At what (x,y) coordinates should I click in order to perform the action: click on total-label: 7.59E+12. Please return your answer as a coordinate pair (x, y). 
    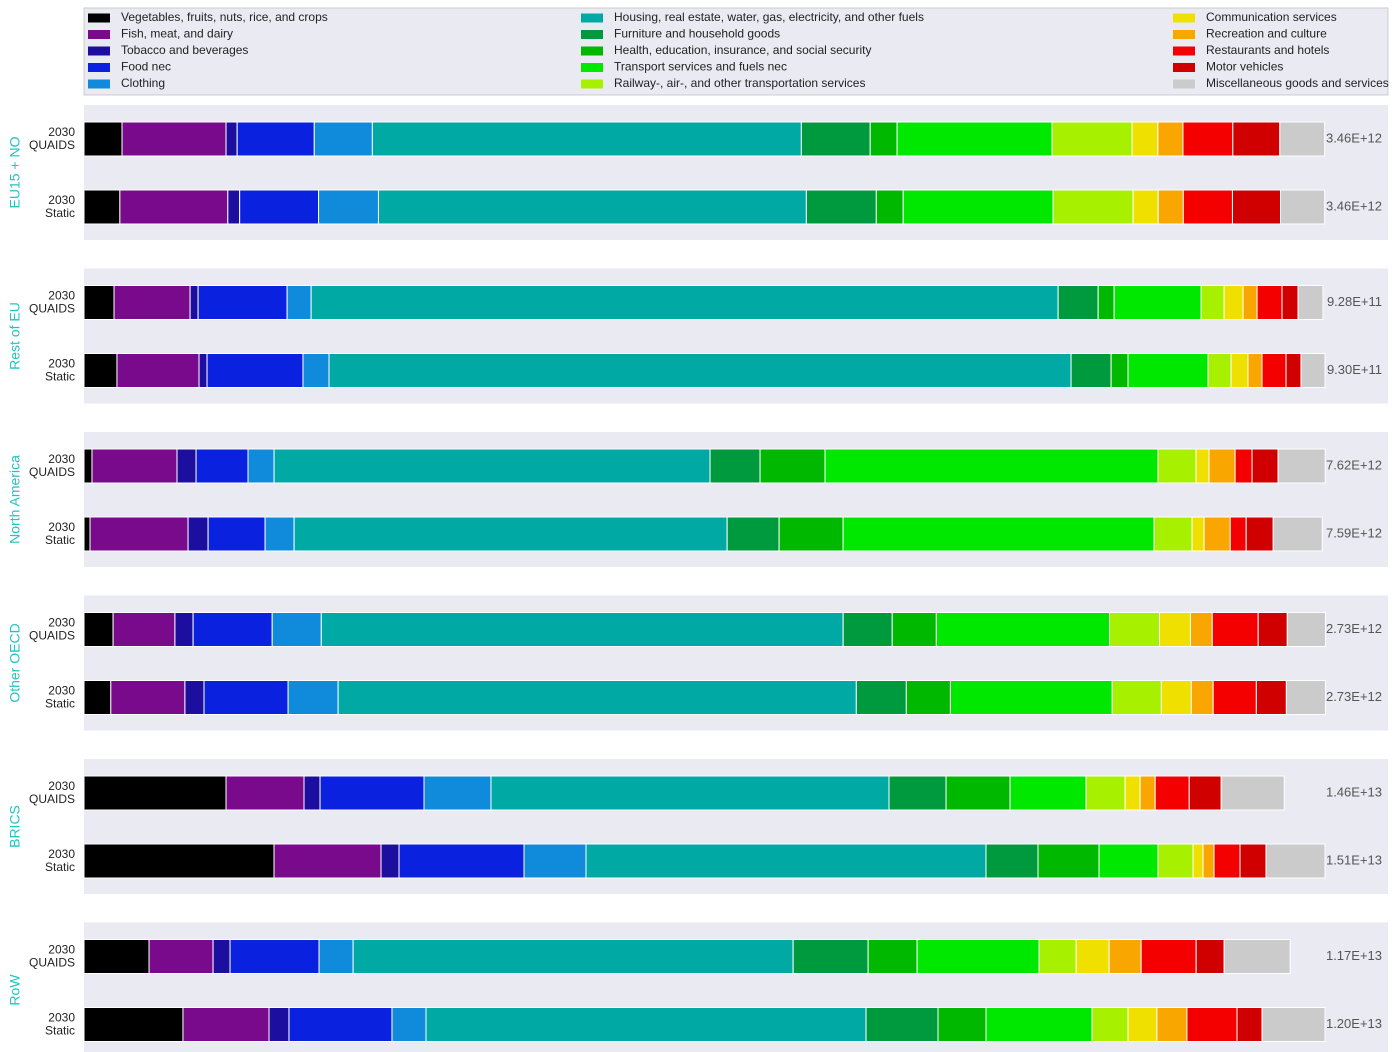
    Looking at the image, I should click on (1354, 532).